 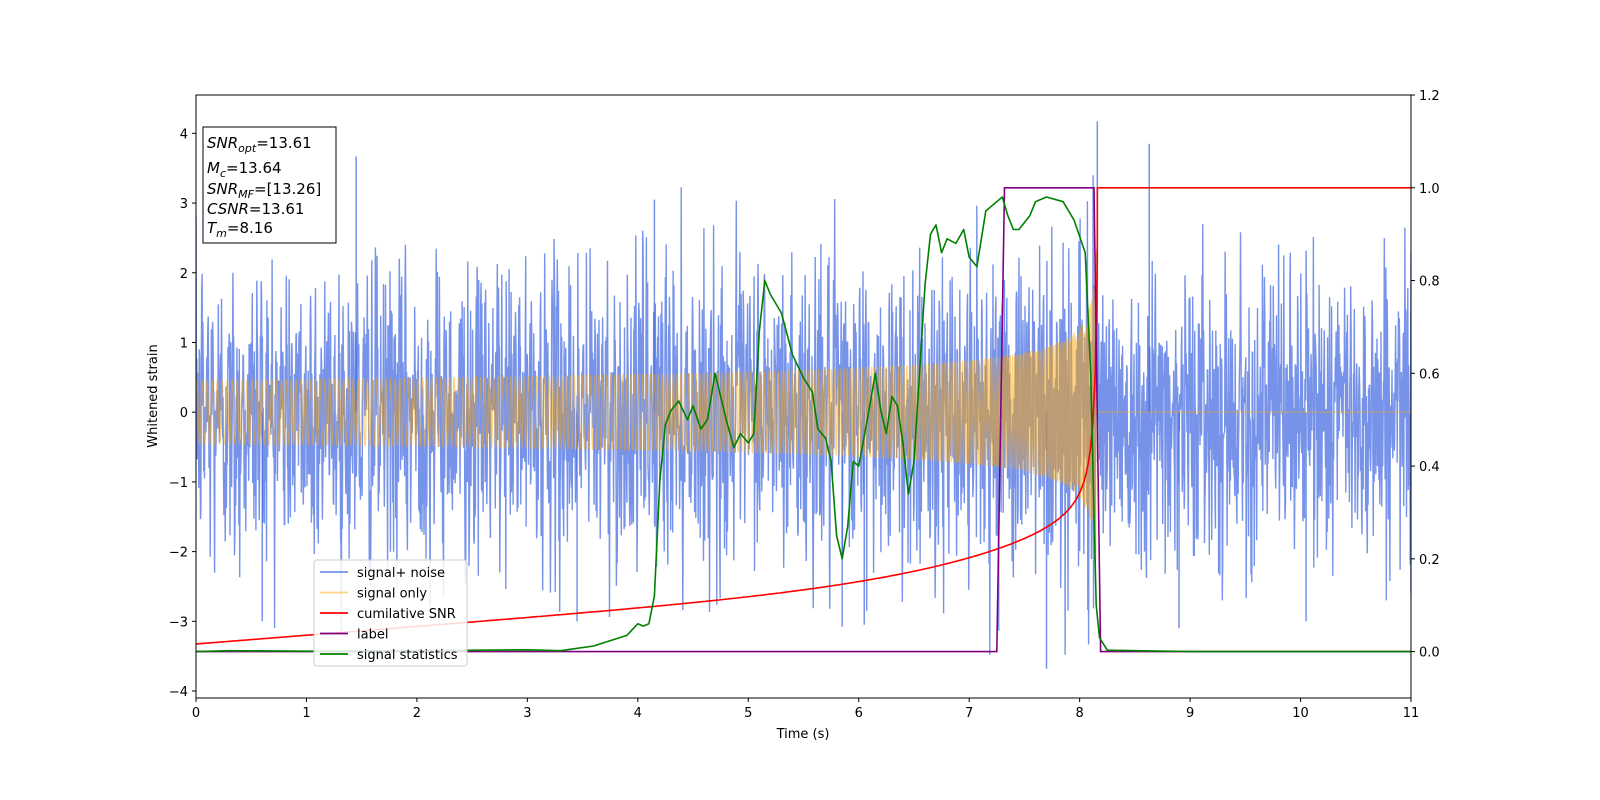 I want to click on x-tick-label: 6, so click(x=859, y=713).